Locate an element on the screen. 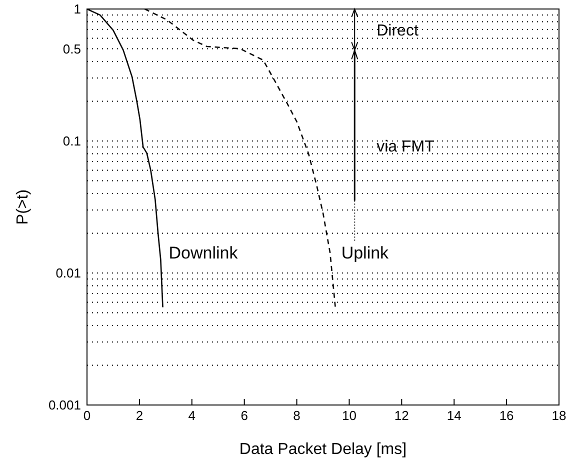 The width and height of the screenshot is (571, 458). x-tick-label: 14 is located at coordinates (454, 416).